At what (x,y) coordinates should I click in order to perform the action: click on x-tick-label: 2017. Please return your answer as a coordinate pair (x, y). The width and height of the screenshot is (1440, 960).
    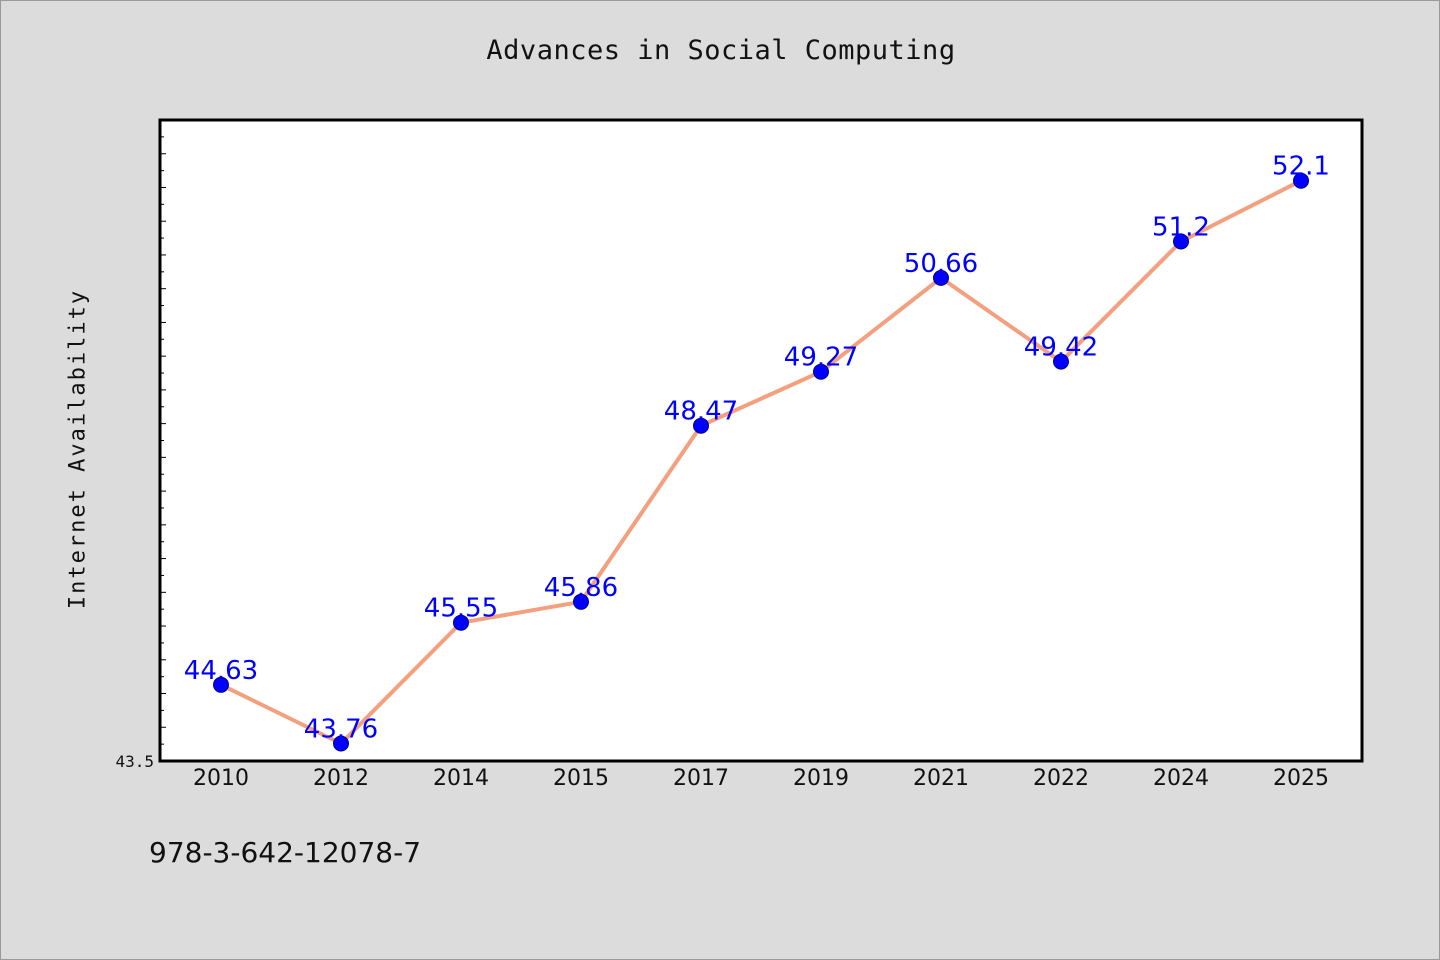
    Looking at the image, I should click on (701, 778).